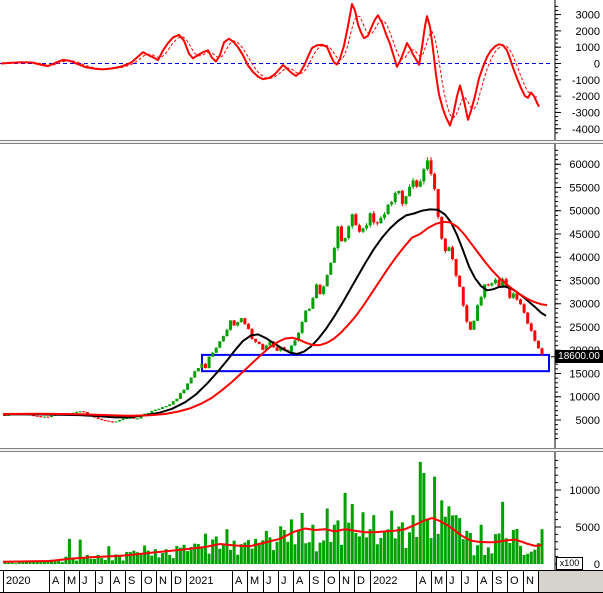 Image resolution: width=603 pixels, height=593 pixels. What do you see at coordinates (361, 581) in the screenshot?
I see `x-axis-cell: D` at bounding box center [361, 581].